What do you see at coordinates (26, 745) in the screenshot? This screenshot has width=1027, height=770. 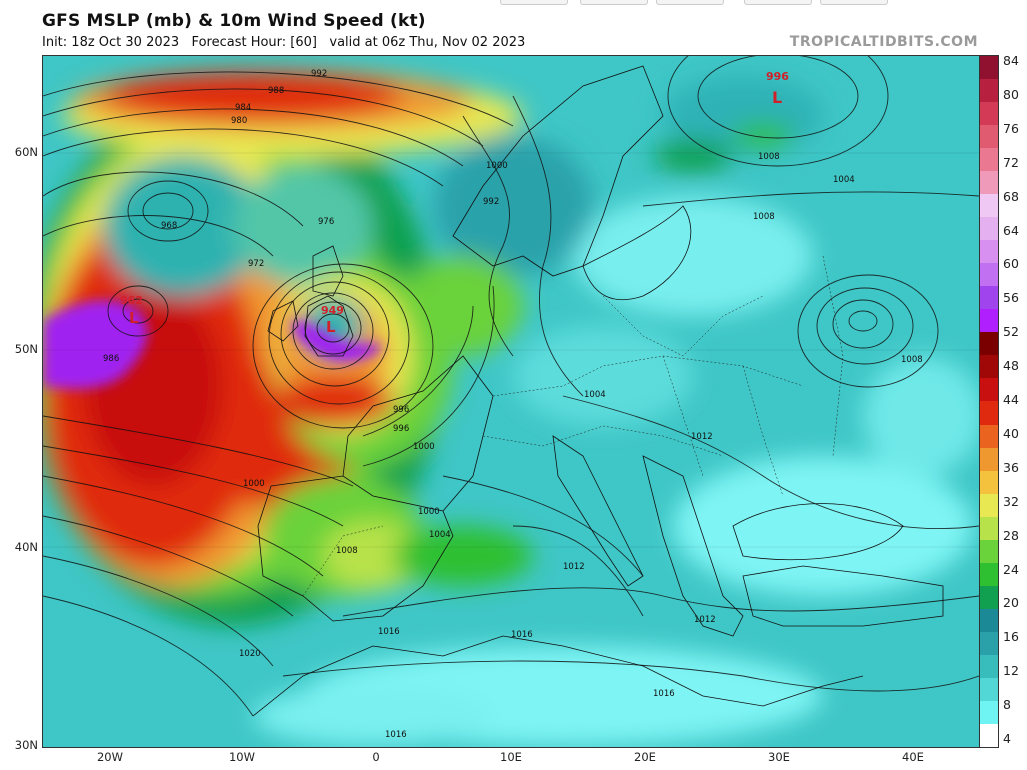 I see `lat-label: 30N` at bounding box center [26, 745].